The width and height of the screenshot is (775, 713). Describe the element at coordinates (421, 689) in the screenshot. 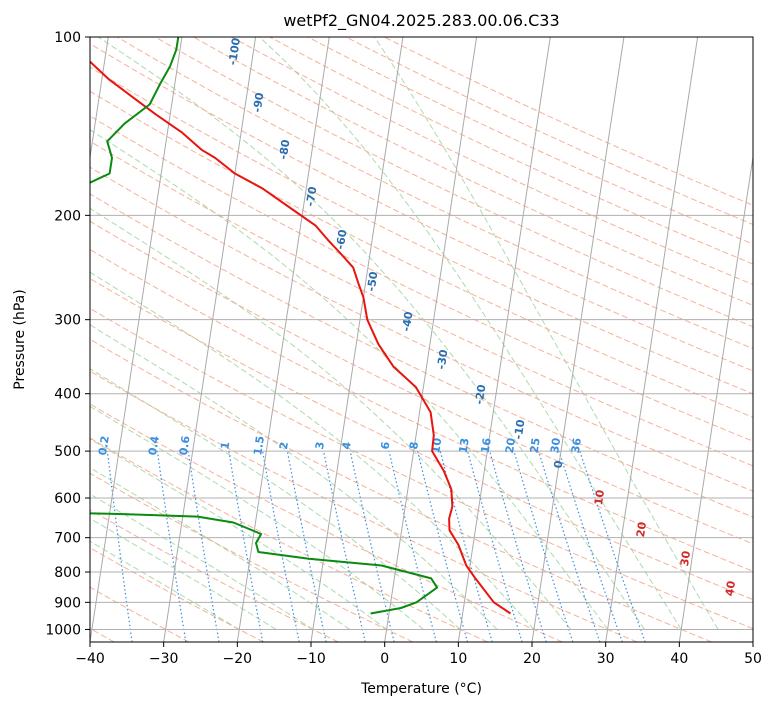

I see `x-axis-label: Temperature (°C)` at that location.